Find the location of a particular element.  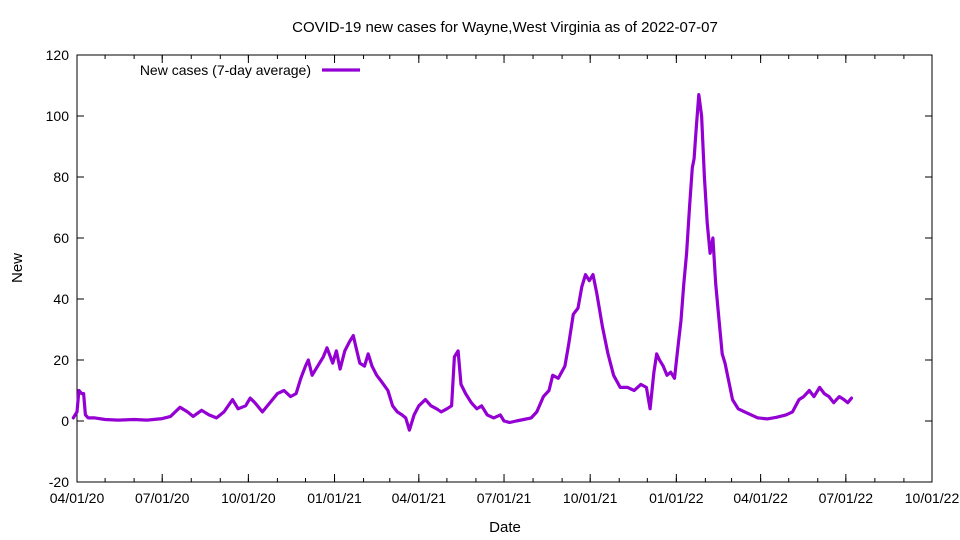

y-tick-label: 100 is located at coordinates (58, 116).